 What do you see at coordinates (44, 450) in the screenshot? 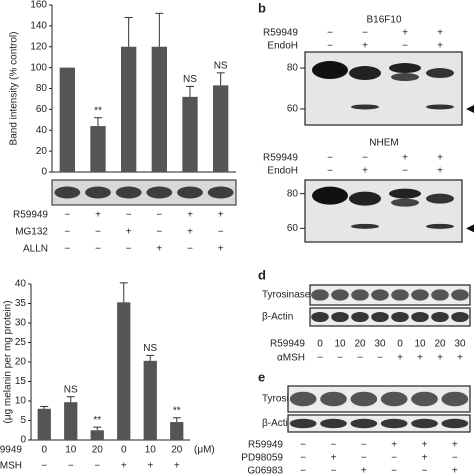
I see `x-tick-label: 0` at bounding box center [44, 450].